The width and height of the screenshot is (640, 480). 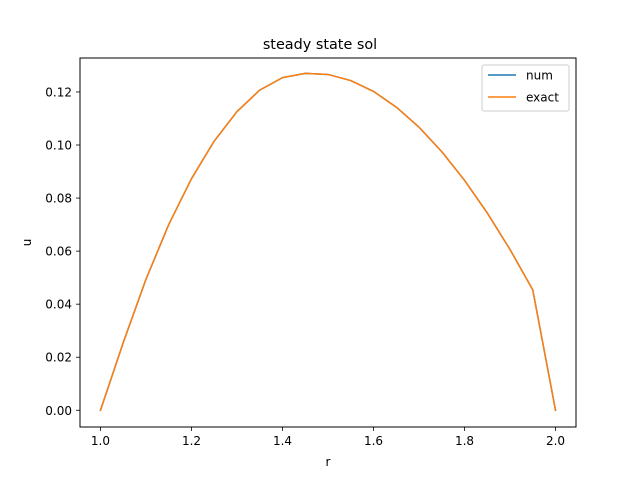 I want to click on legend-label-num: num, so click(x=539, y=76).